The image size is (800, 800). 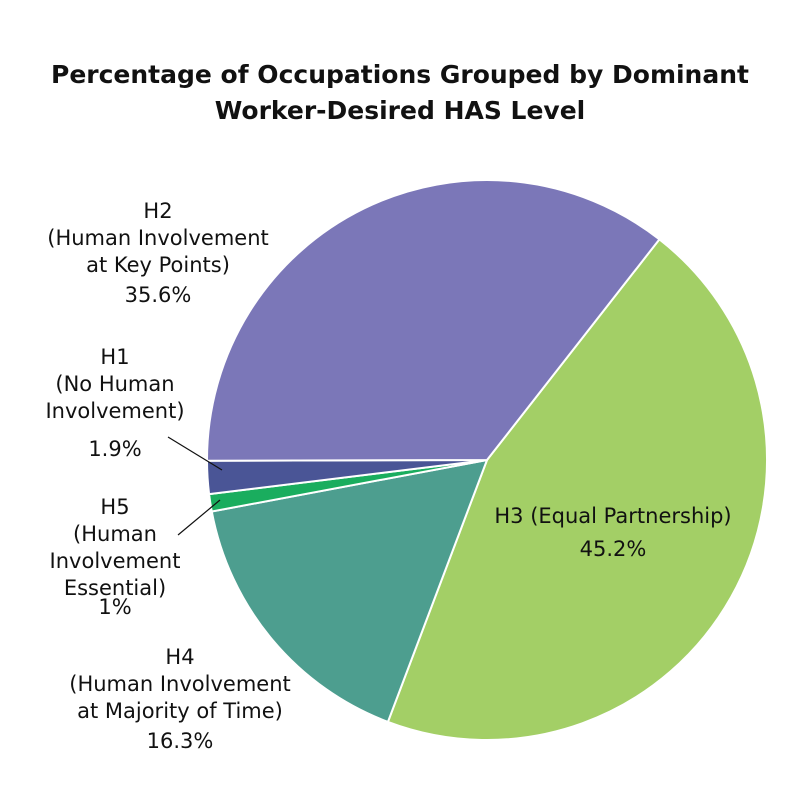 I want to click on value-label: 1.9%, so click(x=114, y=449).